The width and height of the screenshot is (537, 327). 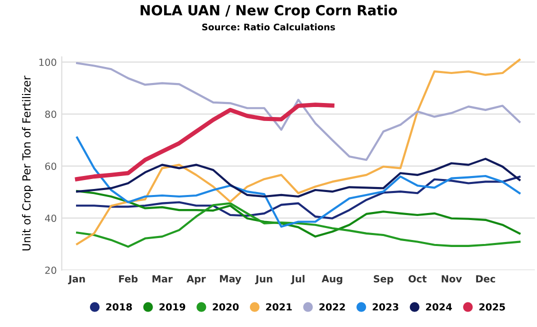 What do you see at coordinates (269, 11) in the screenshot?
I see `chart-title: NOLA UAN / New Crop Corn Ratio` at bounding box center [269, 11].